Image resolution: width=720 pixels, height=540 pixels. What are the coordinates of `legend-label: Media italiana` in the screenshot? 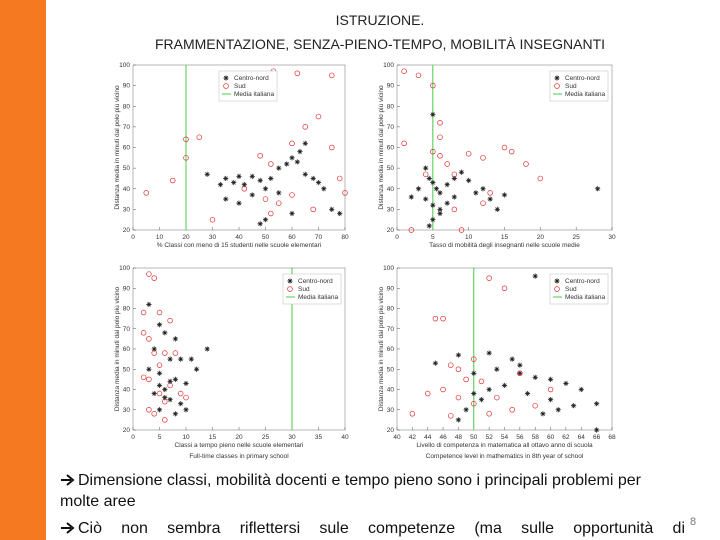 It's located at (585, 297).